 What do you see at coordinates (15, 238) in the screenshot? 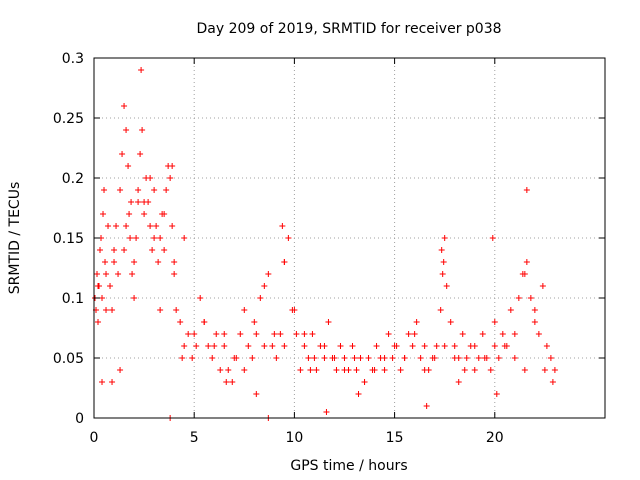
I see `y-axis-label: SRMTID / TECUs` at bounding box center [15, 238].